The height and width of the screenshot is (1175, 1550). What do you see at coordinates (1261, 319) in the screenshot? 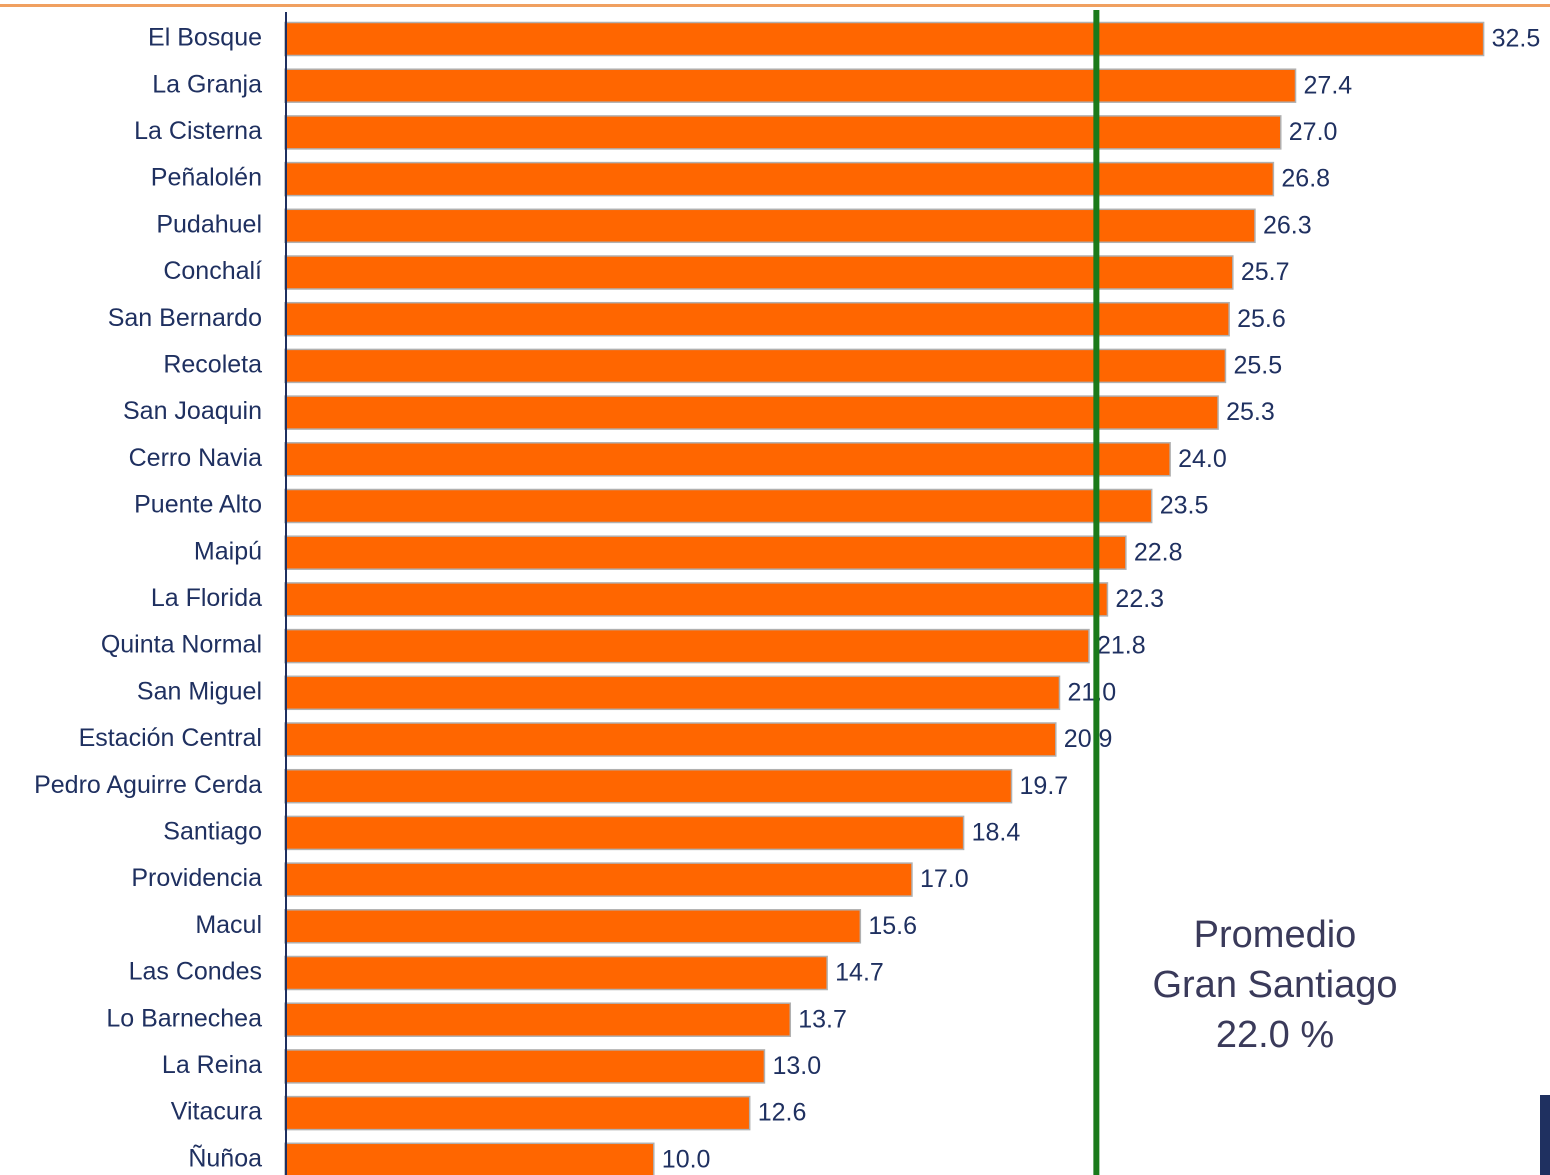
I see `value-label: 25.6` at bounding box center [1261, 319].